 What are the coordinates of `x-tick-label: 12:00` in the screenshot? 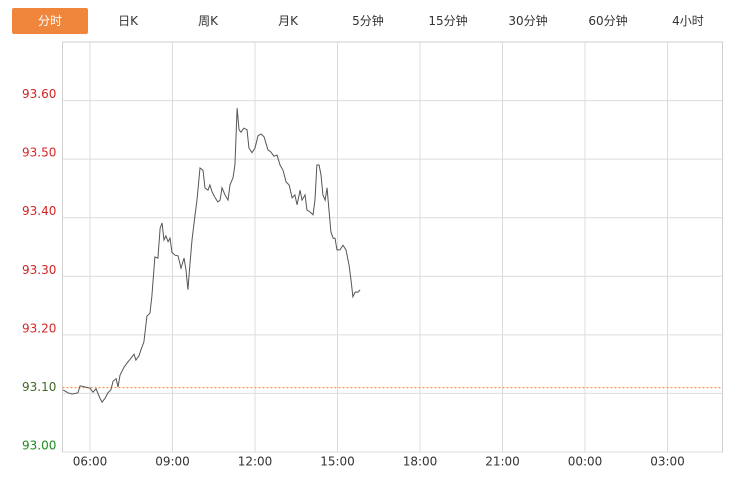 It's located at (255, 462).